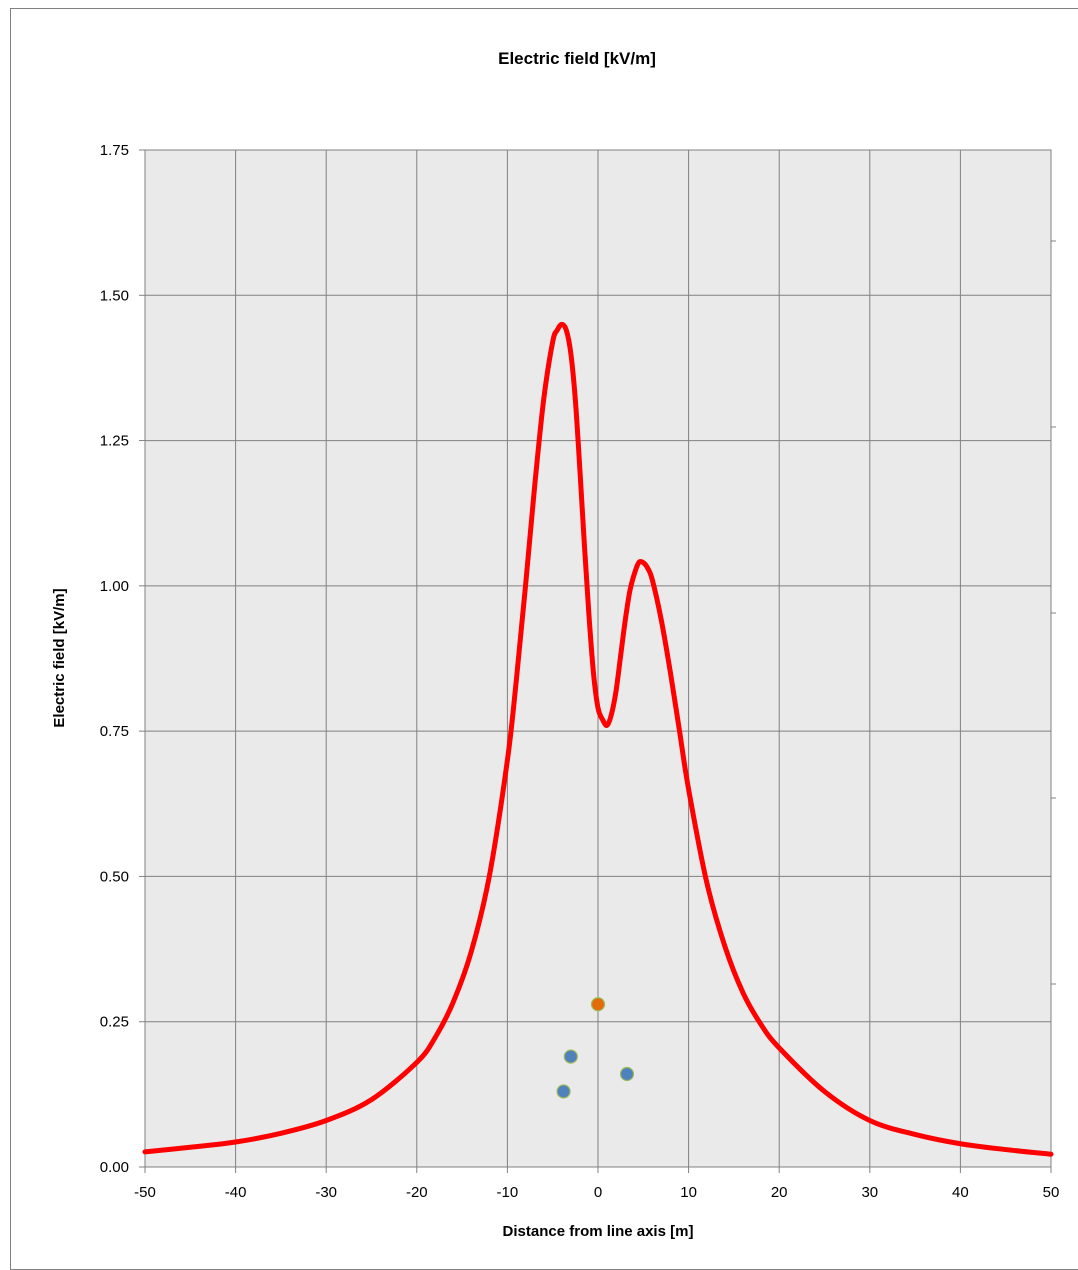  I want to click on x-axis-tick-labels: -50 -40 -30 -20 -10 0 10 20 30 40 50, so click(596, 1192).